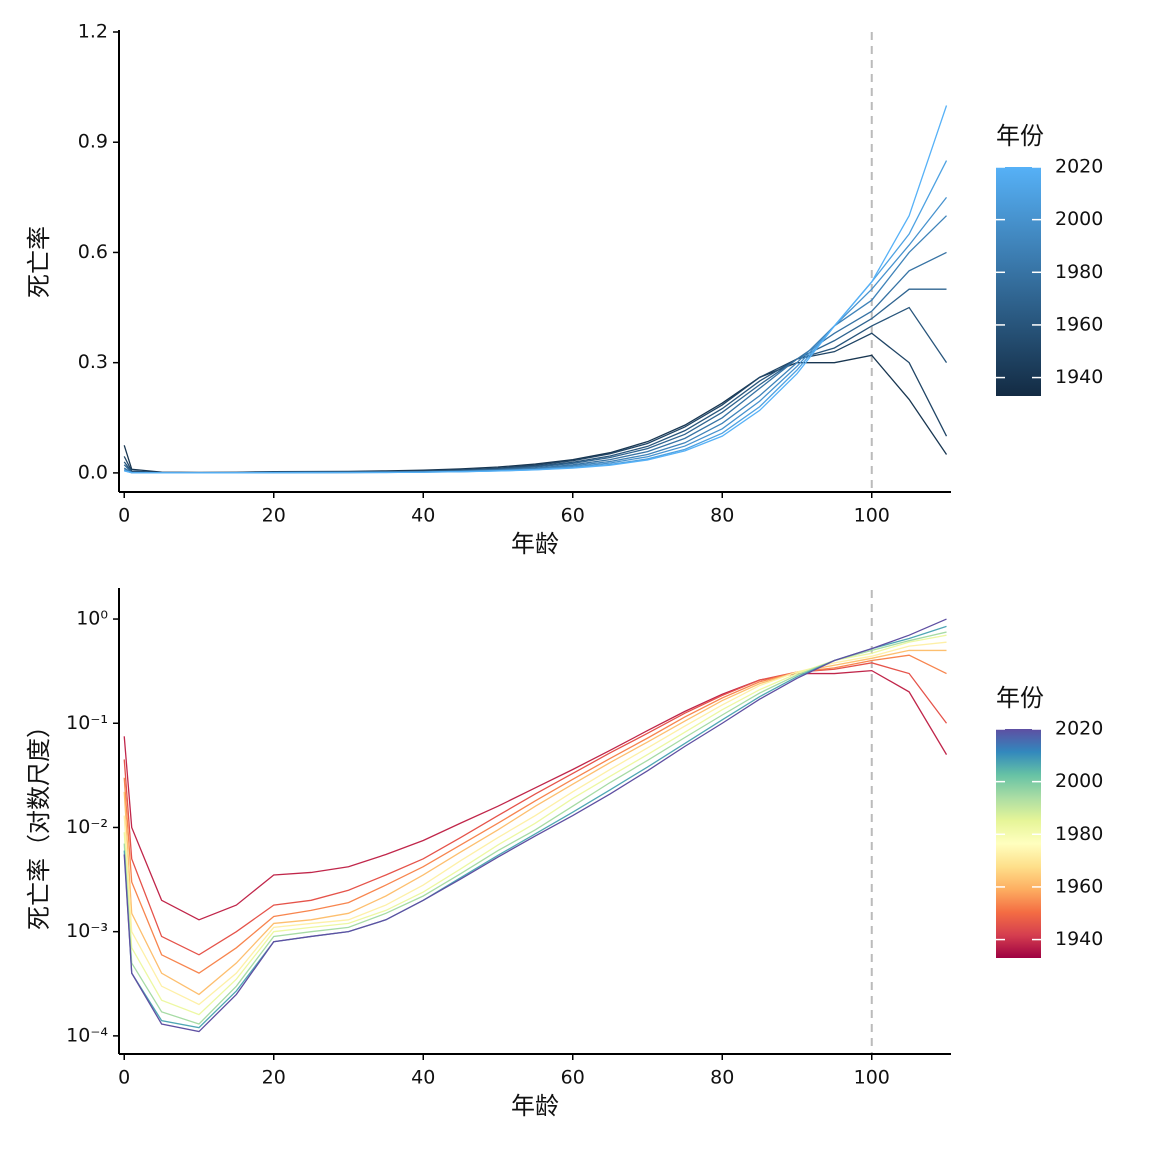 This screenshot has height=1152, width=1152. I want to click on y-tick-label: 0.6, so click(93, 252).